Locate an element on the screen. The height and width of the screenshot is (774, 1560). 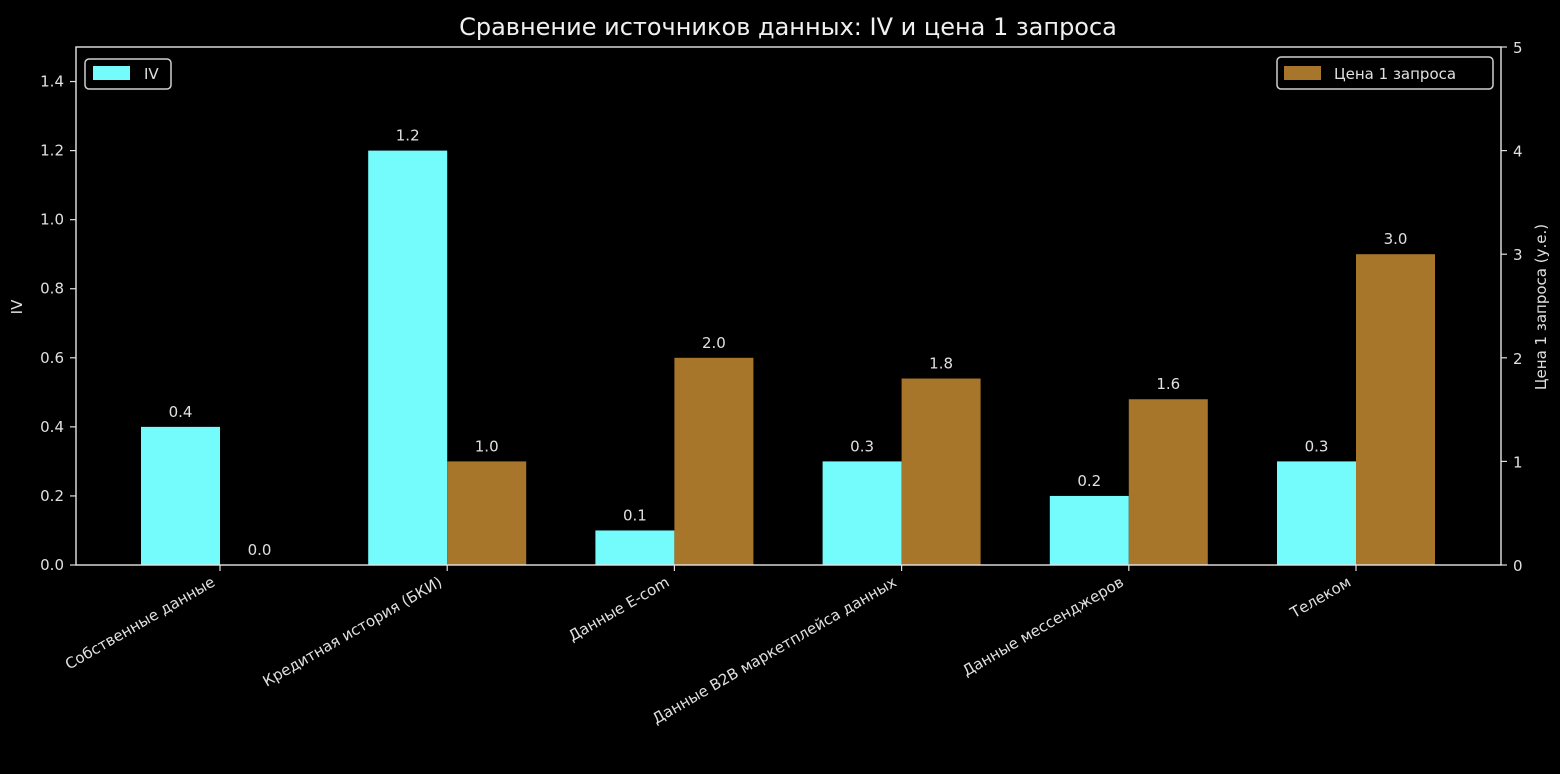
x-tick-label: Собственные данные is located at coordinates (140, 623).